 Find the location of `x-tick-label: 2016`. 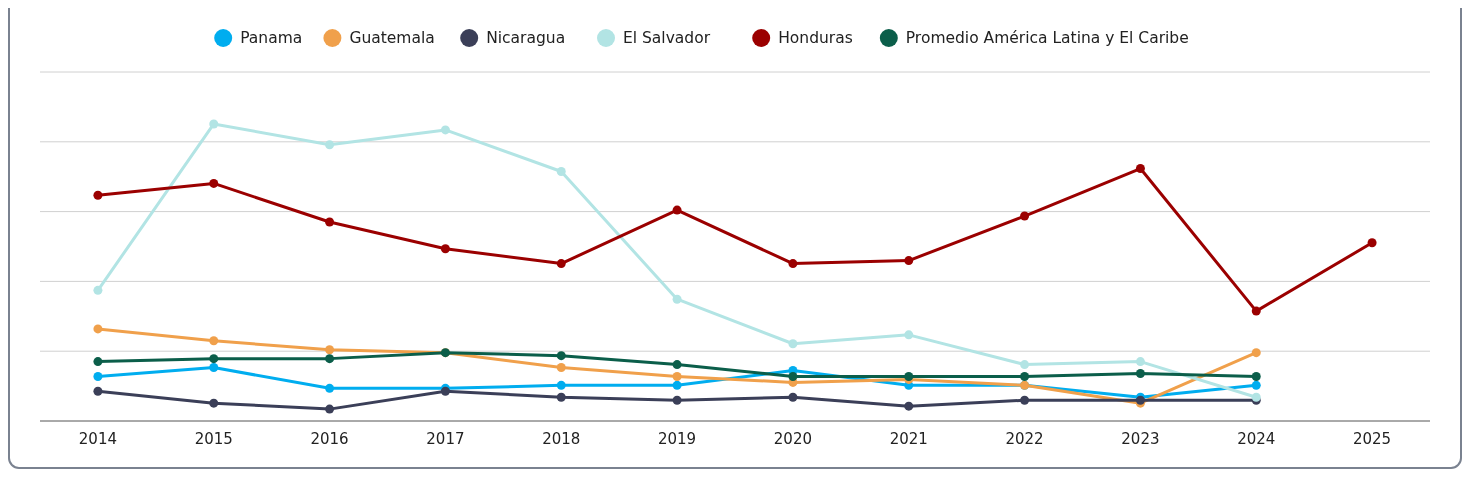

x-tick-label: 2016 is located at coordinates (329, 439).